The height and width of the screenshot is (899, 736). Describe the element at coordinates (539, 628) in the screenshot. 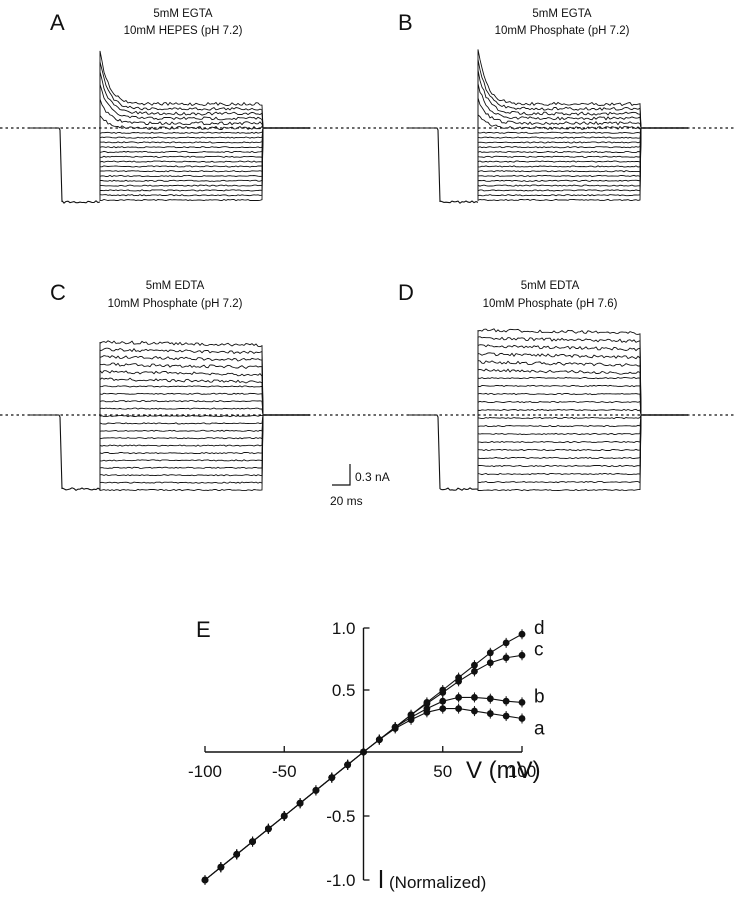

I see `series-label-d: d` at that location.